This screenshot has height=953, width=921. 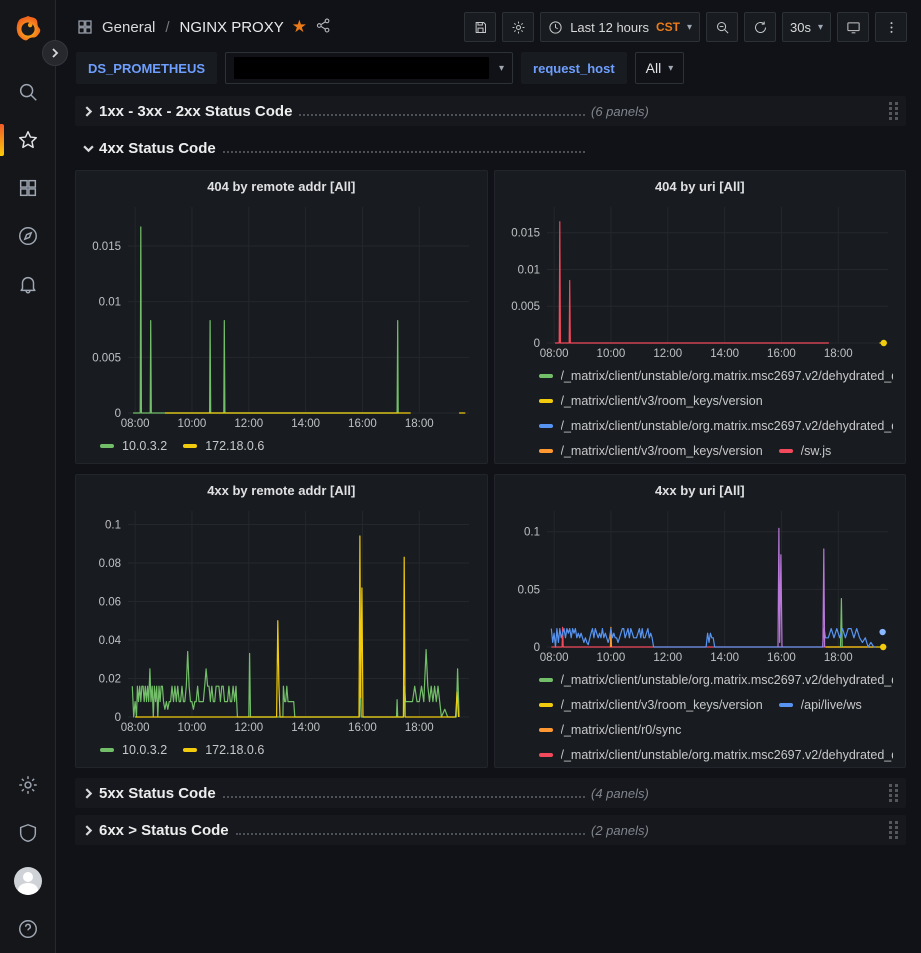 I want to click on refresh-interval-label: 30s, so click(x=800, y=27).